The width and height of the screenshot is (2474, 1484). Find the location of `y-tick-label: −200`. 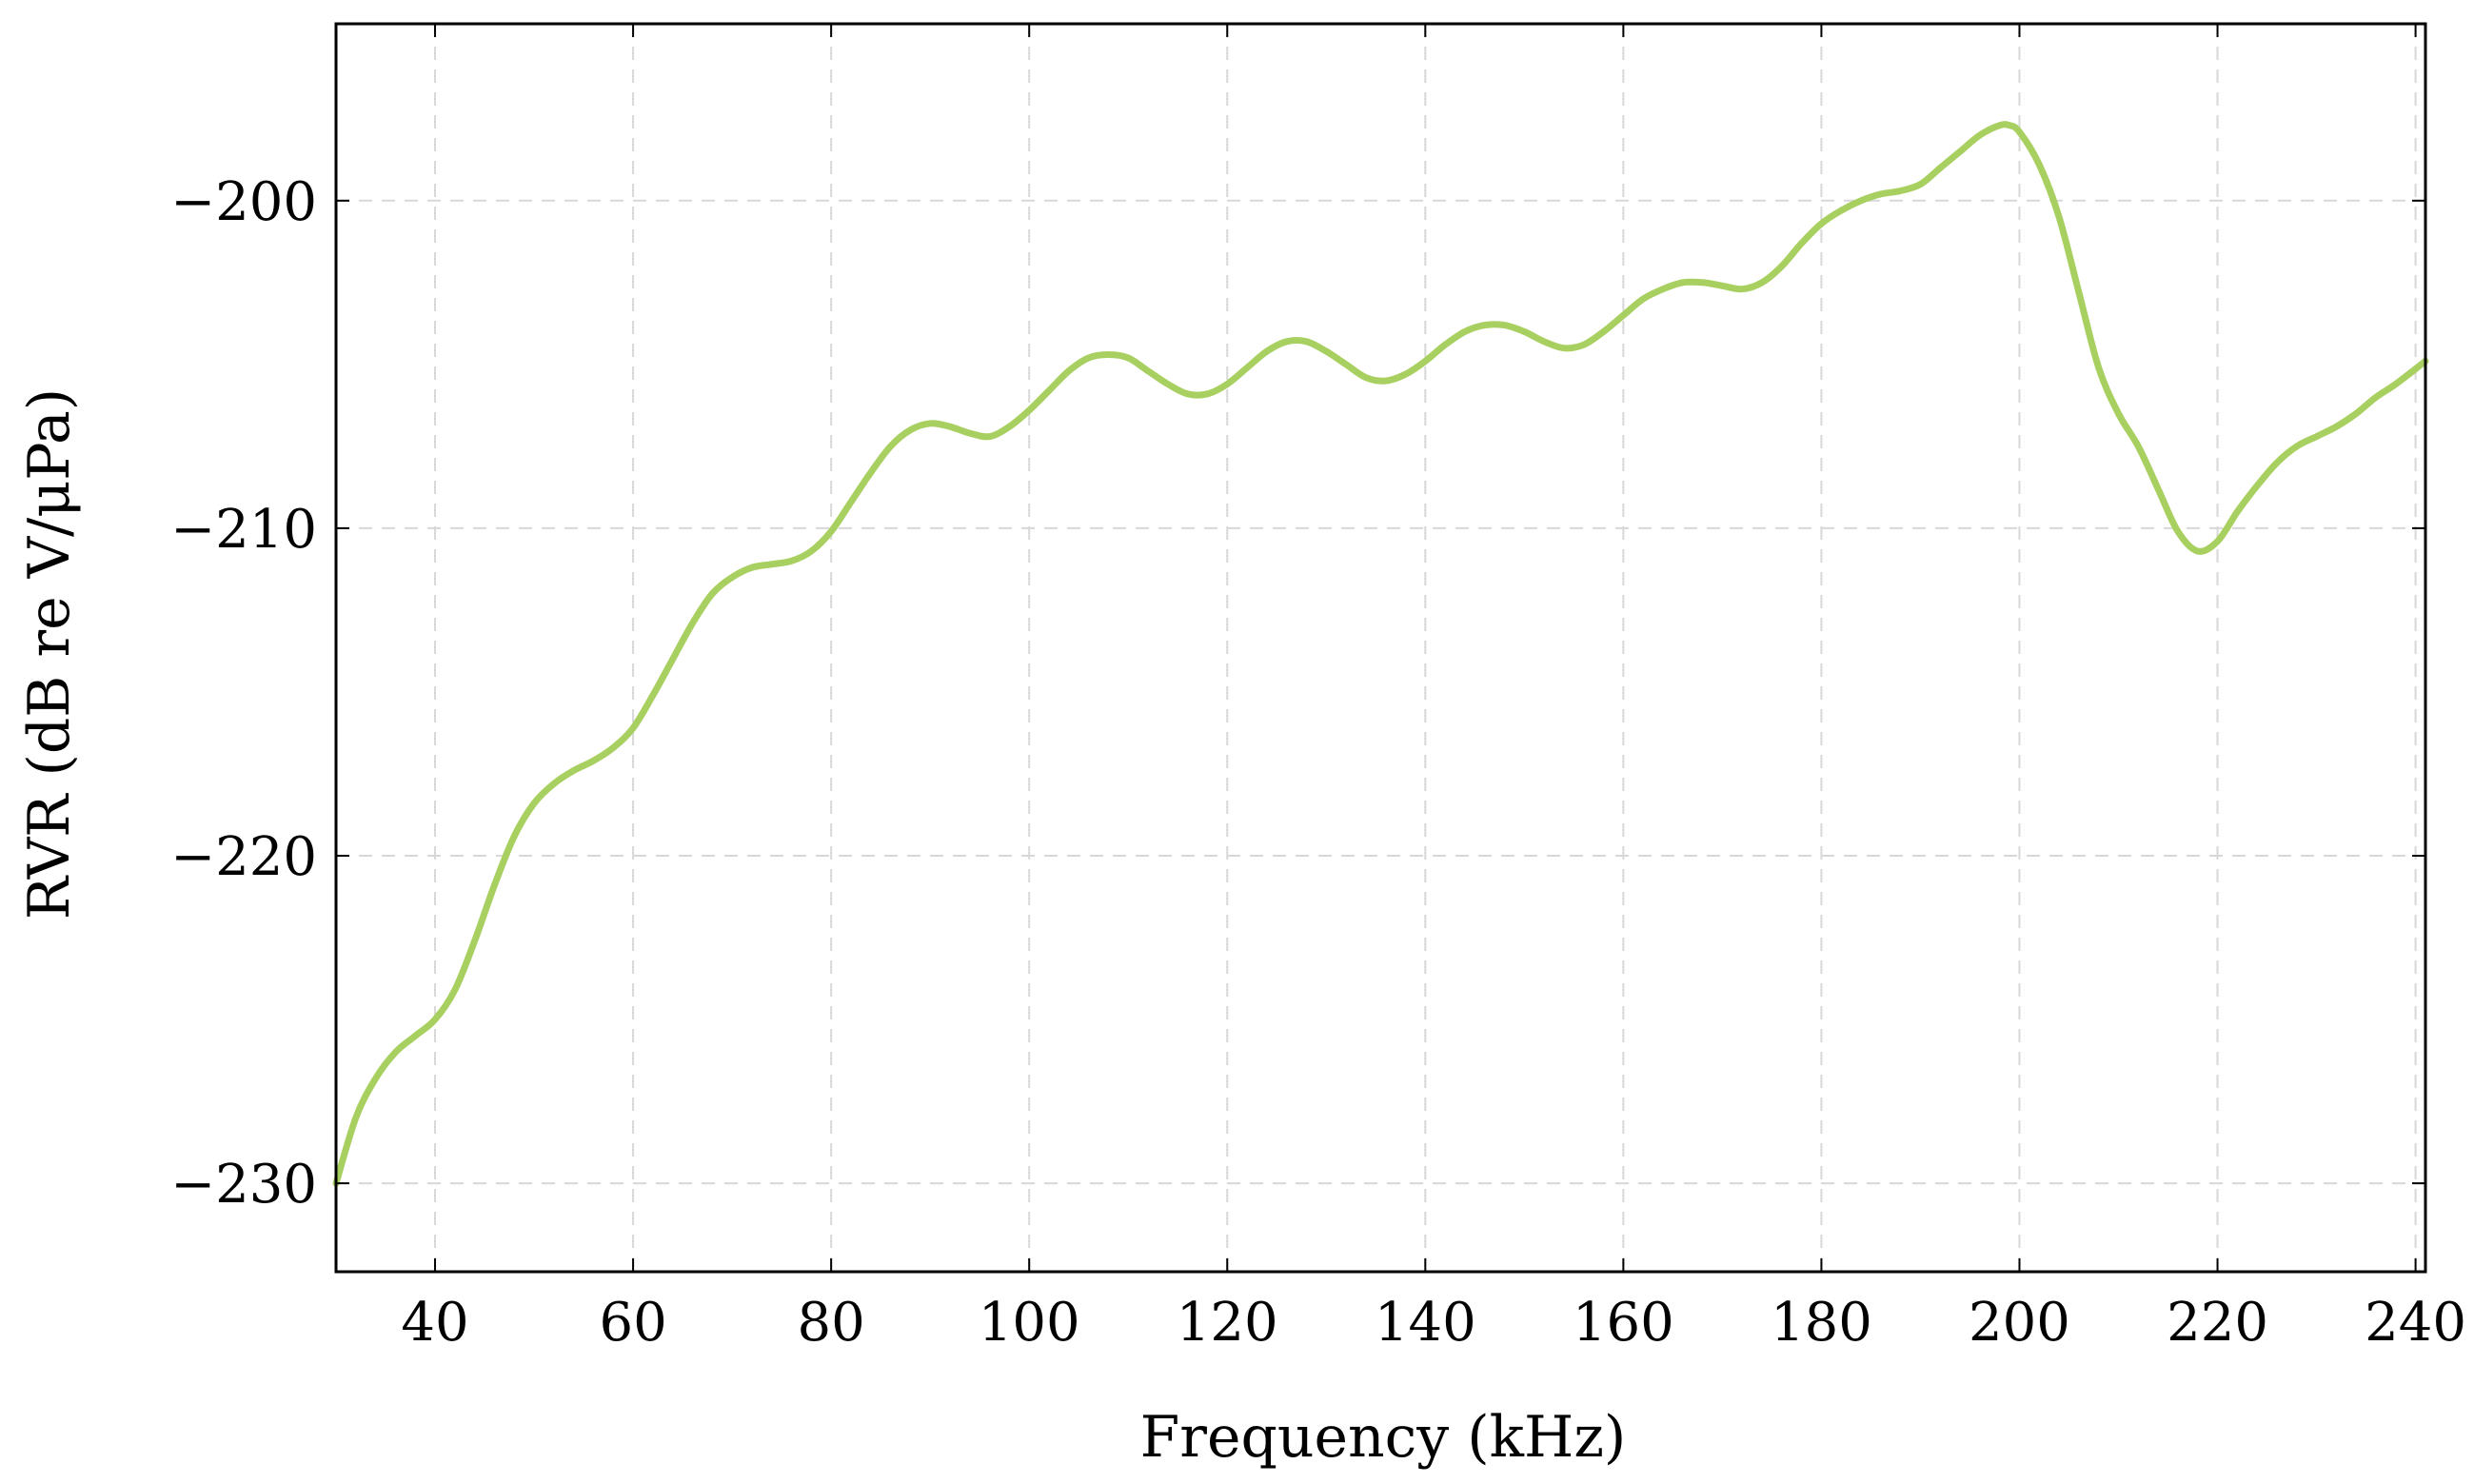

y-tick-label: −200 is located at coordinates (243, 202).